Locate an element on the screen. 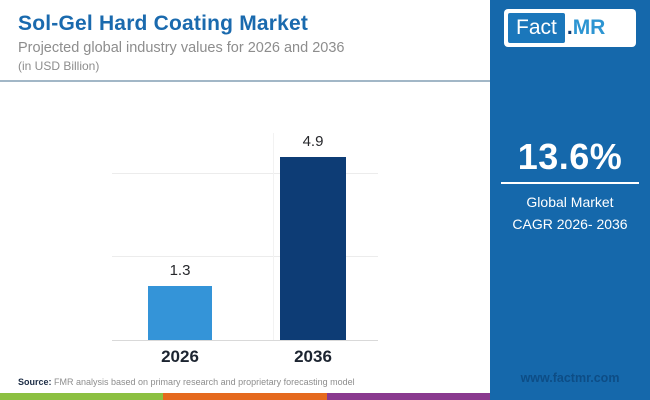 This screenshot has height=400, width=650. bar-2036 is located at coordinates (313, 248).